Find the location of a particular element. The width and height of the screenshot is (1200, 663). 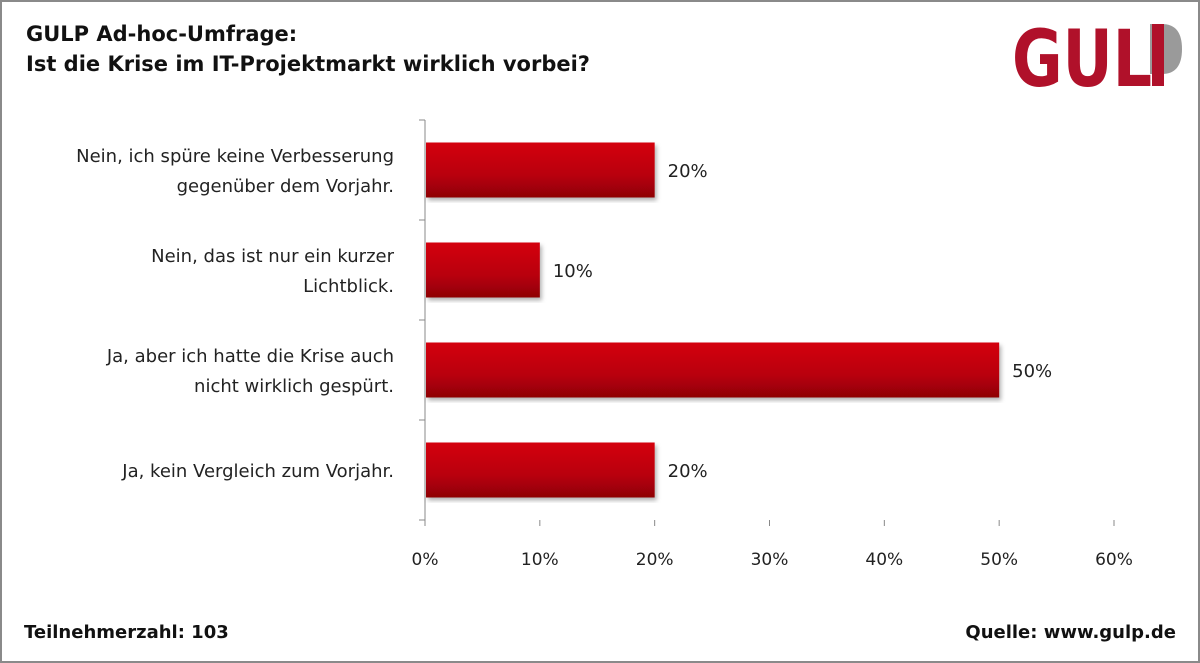

x-tick-label: 30% is located at coordinates (770, 560).